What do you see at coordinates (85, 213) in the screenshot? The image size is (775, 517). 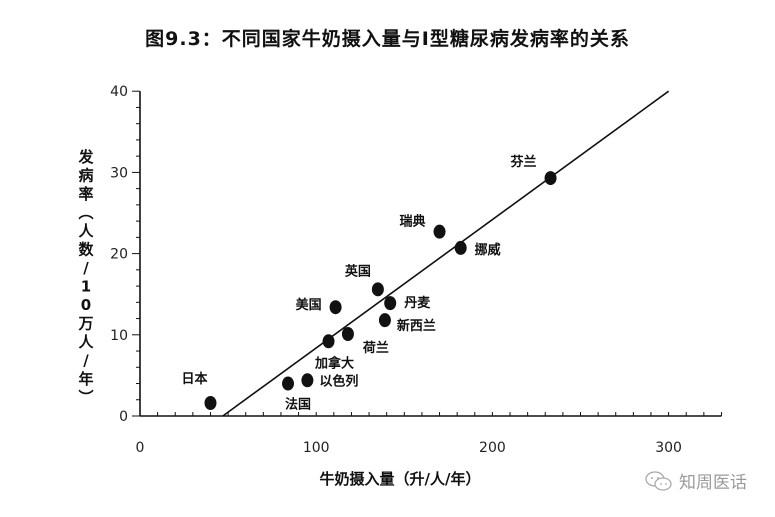 I see `y-axis-label: ︵` at bounding box center [85, 213].